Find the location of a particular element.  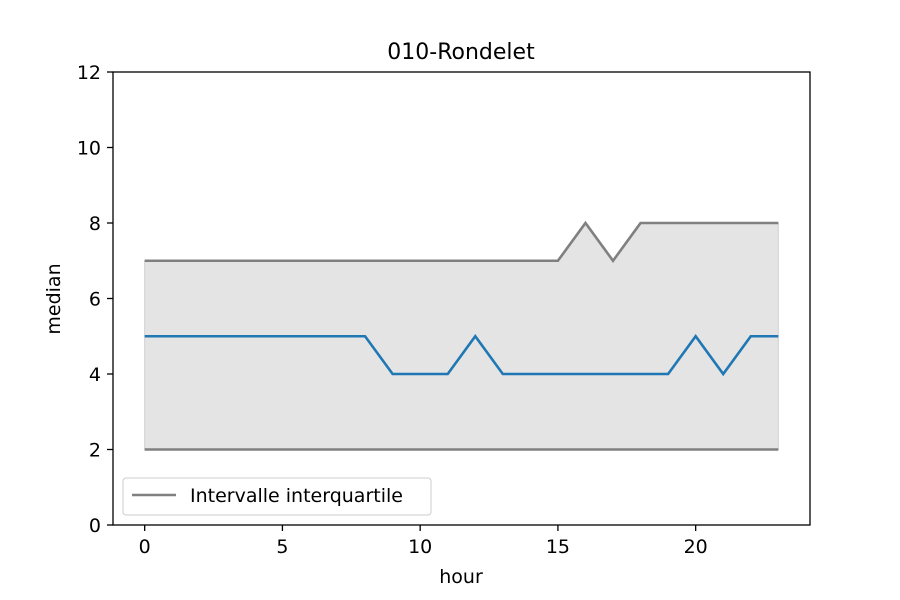

legend-box is located at coordinates (277, 496).